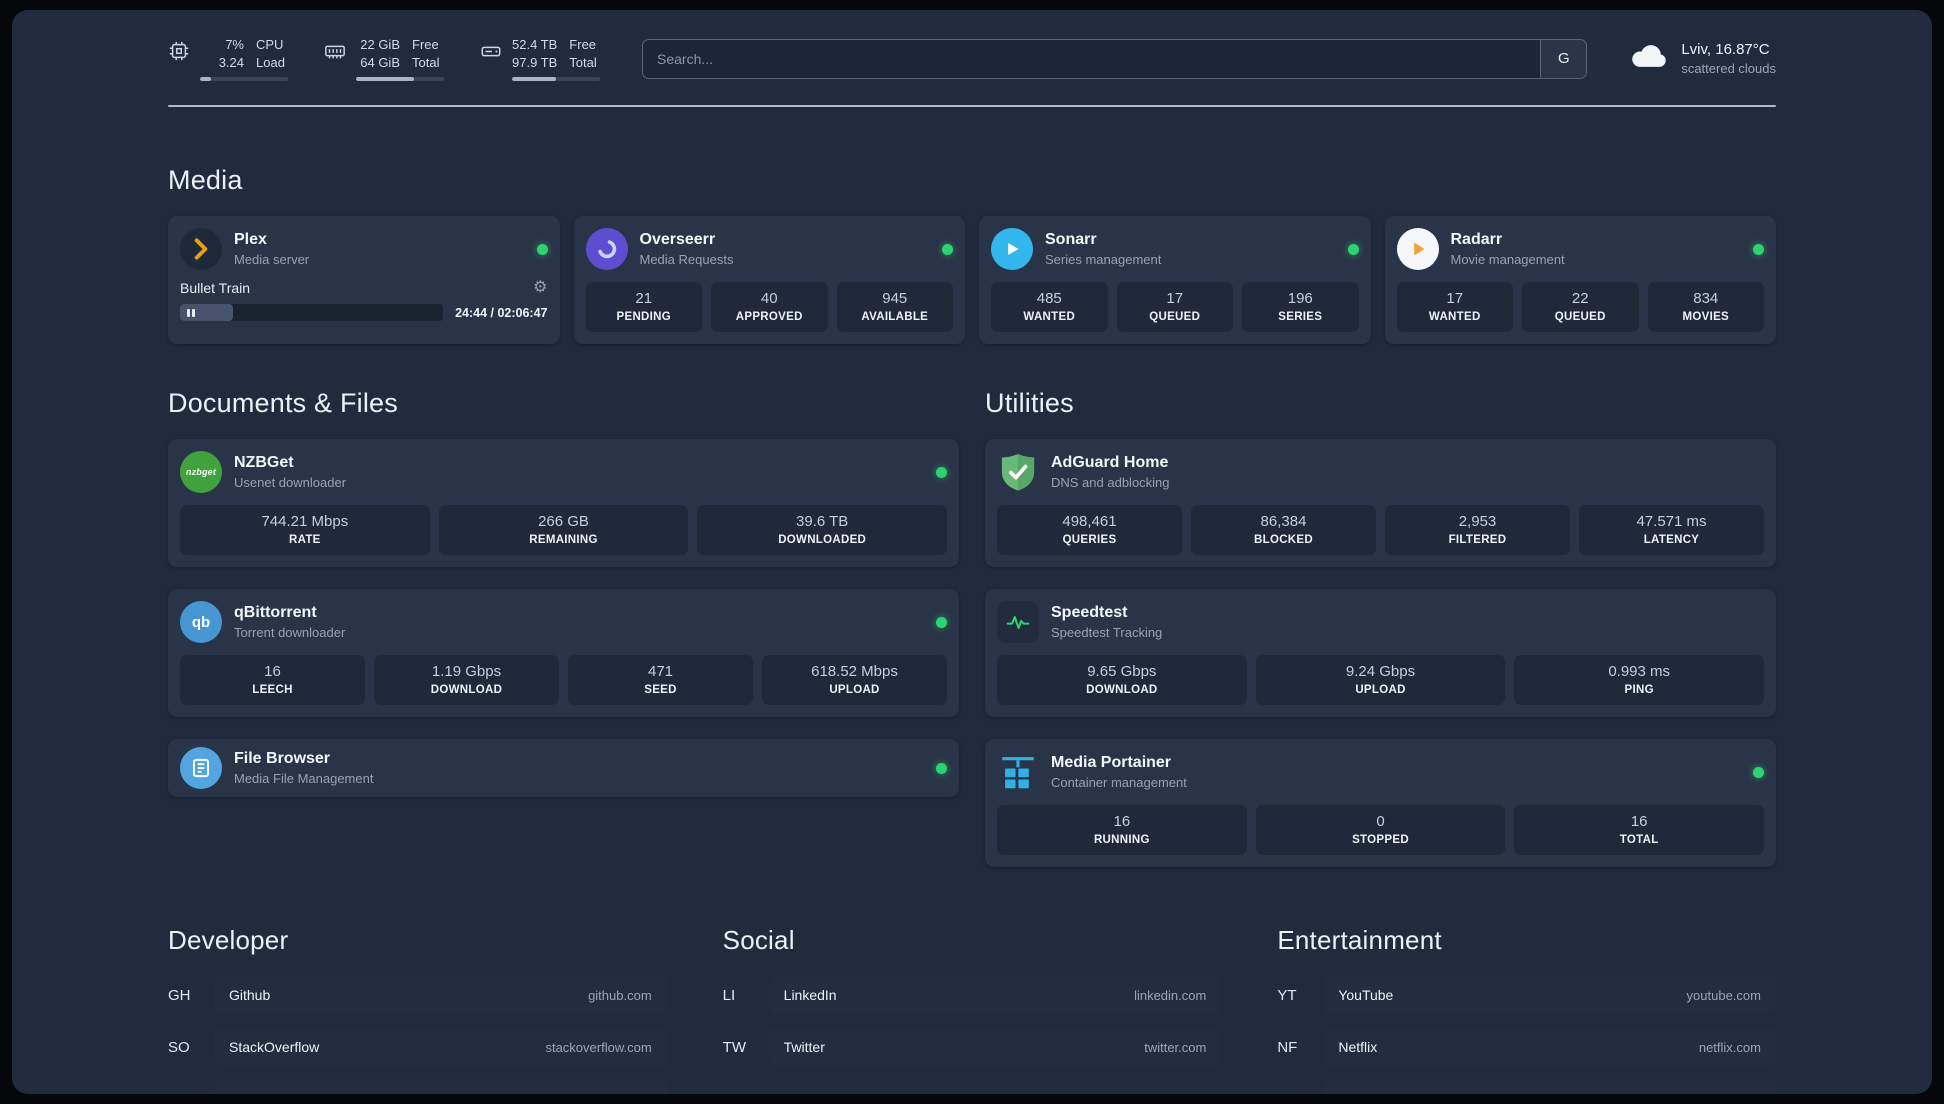 This screenshot has width=1944, height=1104. Describe the element at coordinates (1119, 772) in the screenshot. I see `portainer-link: Media Portainer Container management` at that location.